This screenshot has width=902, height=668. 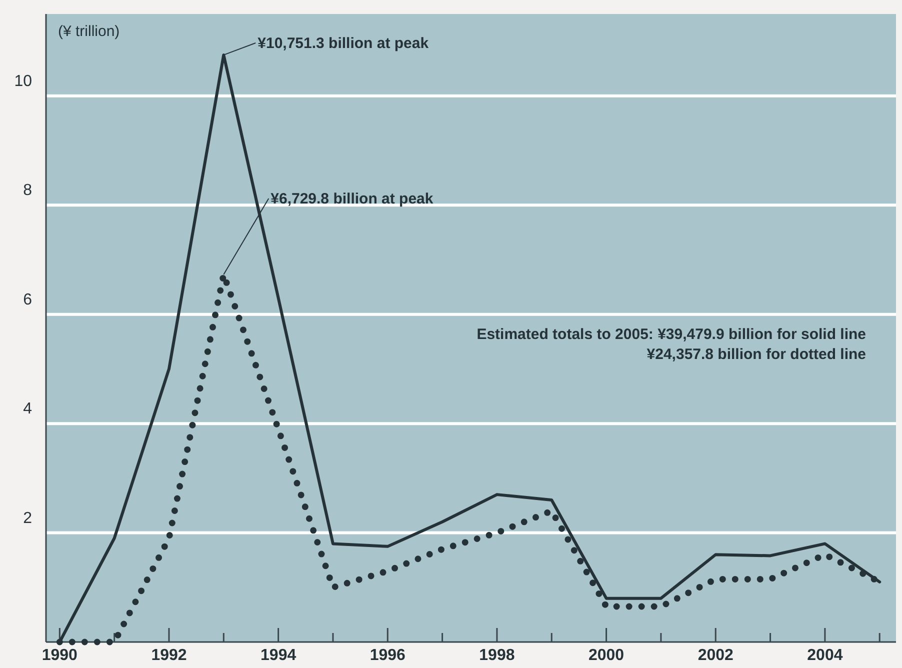 What do you see at coordinates (27, 299) in the screenshot?
I see `y-tick-label: 6` at bounding box center [27, 299].